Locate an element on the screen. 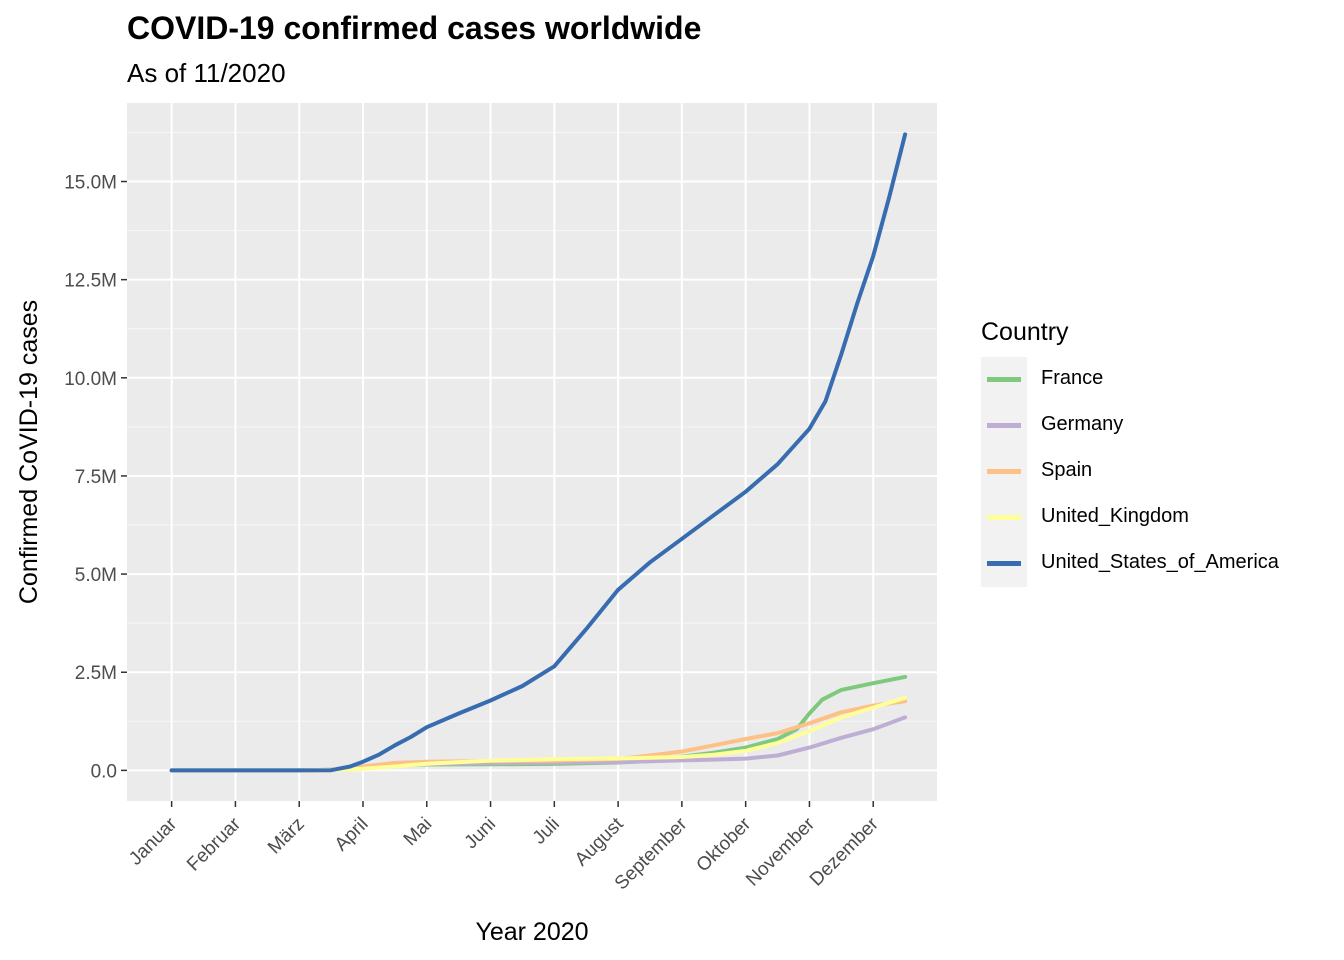 This screenshot has height=960, width=1344. legend-label: United_States_of_America is located at coordinates (1160, 562).